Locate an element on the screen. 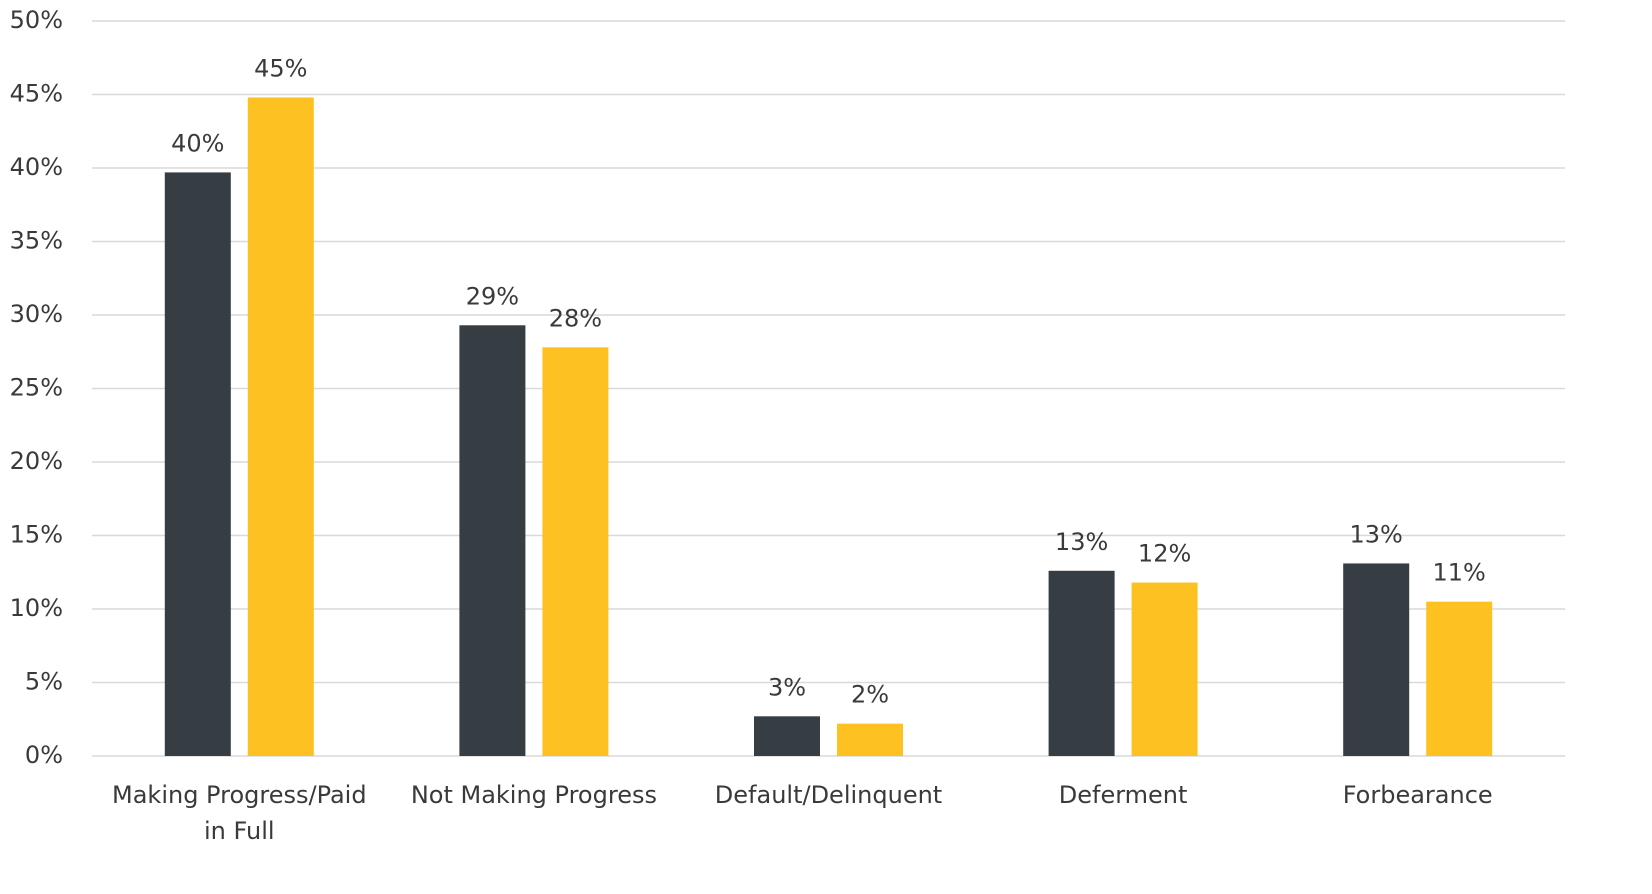 This screenshot has height=894, width=1652. x-tick-label: Default/Delinquent is located at coordinates (828, 795).